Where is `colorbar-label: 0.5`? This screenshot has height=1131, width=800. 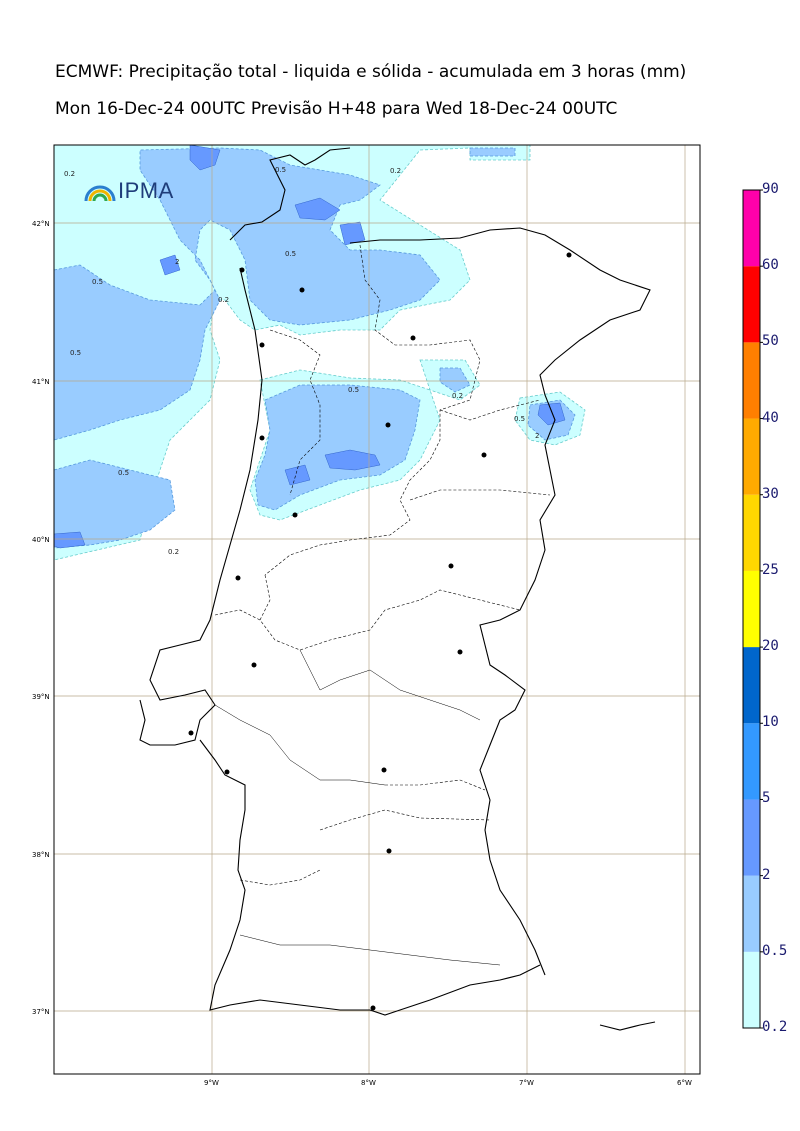
colorbar-label: 0.5 is located at coordinates (775, 950).